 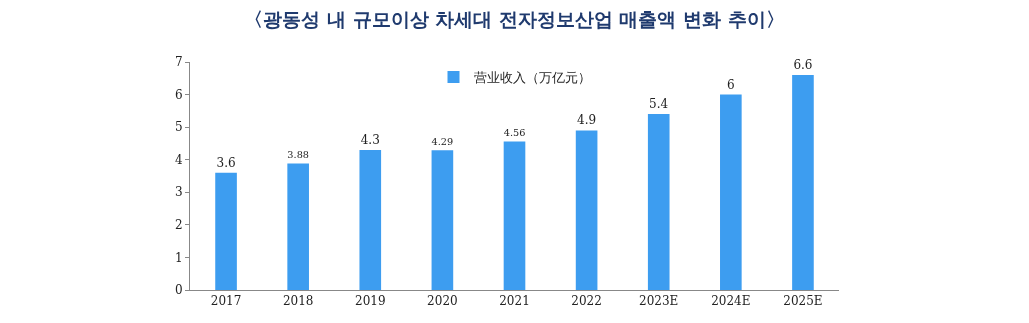 What do you see at coordinates (298, 301) in the screenshot?
I see `x-tick-label: 2018` at bounding box center [298, 301].